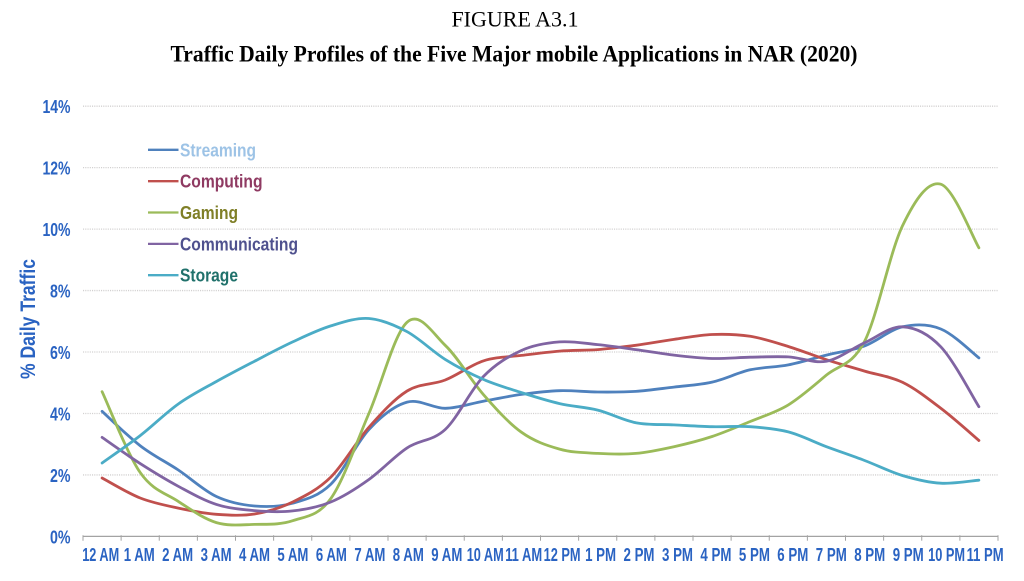 The width and height of the screenshot is (1024, 581). What do you see at coordinates (57, 169) in the screenshot?
I see `svg-text: 12%` at bounding box center [57, 169].